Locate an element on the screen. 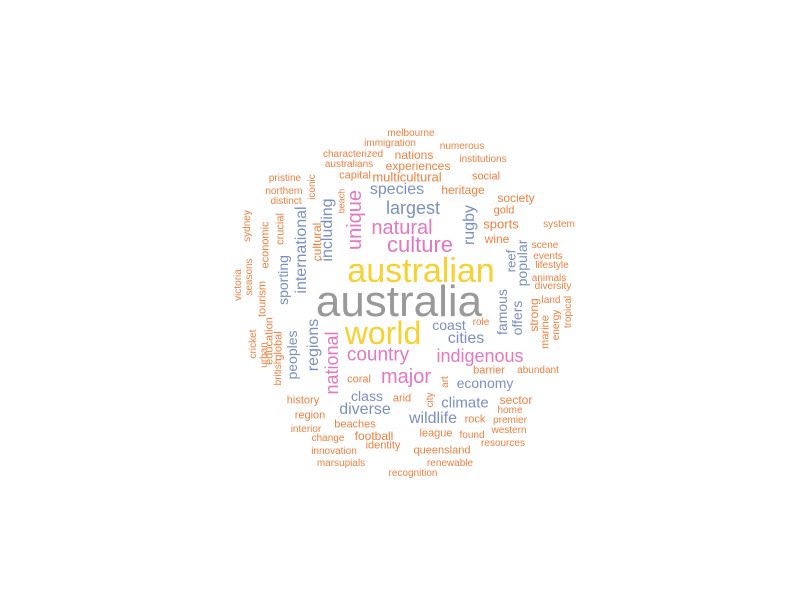  word: role is located at coordinates (481, 322).